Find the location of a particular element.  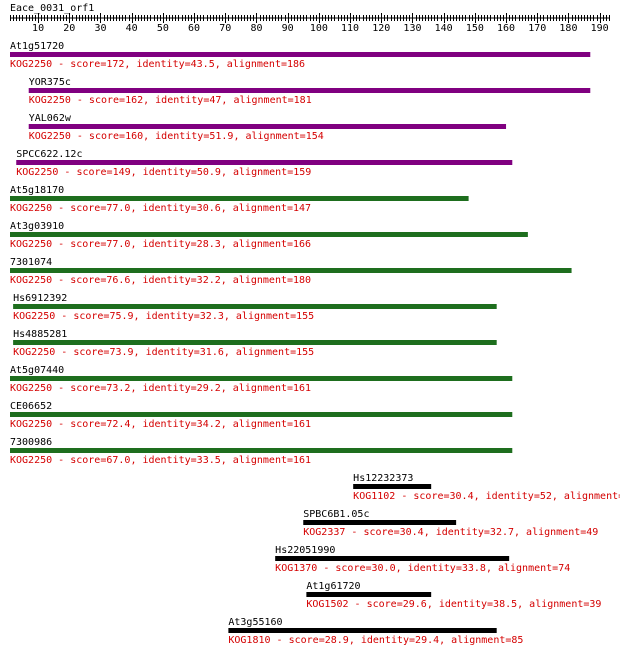

hit-kog: KOG1102 is located at coordinates (374, 496).